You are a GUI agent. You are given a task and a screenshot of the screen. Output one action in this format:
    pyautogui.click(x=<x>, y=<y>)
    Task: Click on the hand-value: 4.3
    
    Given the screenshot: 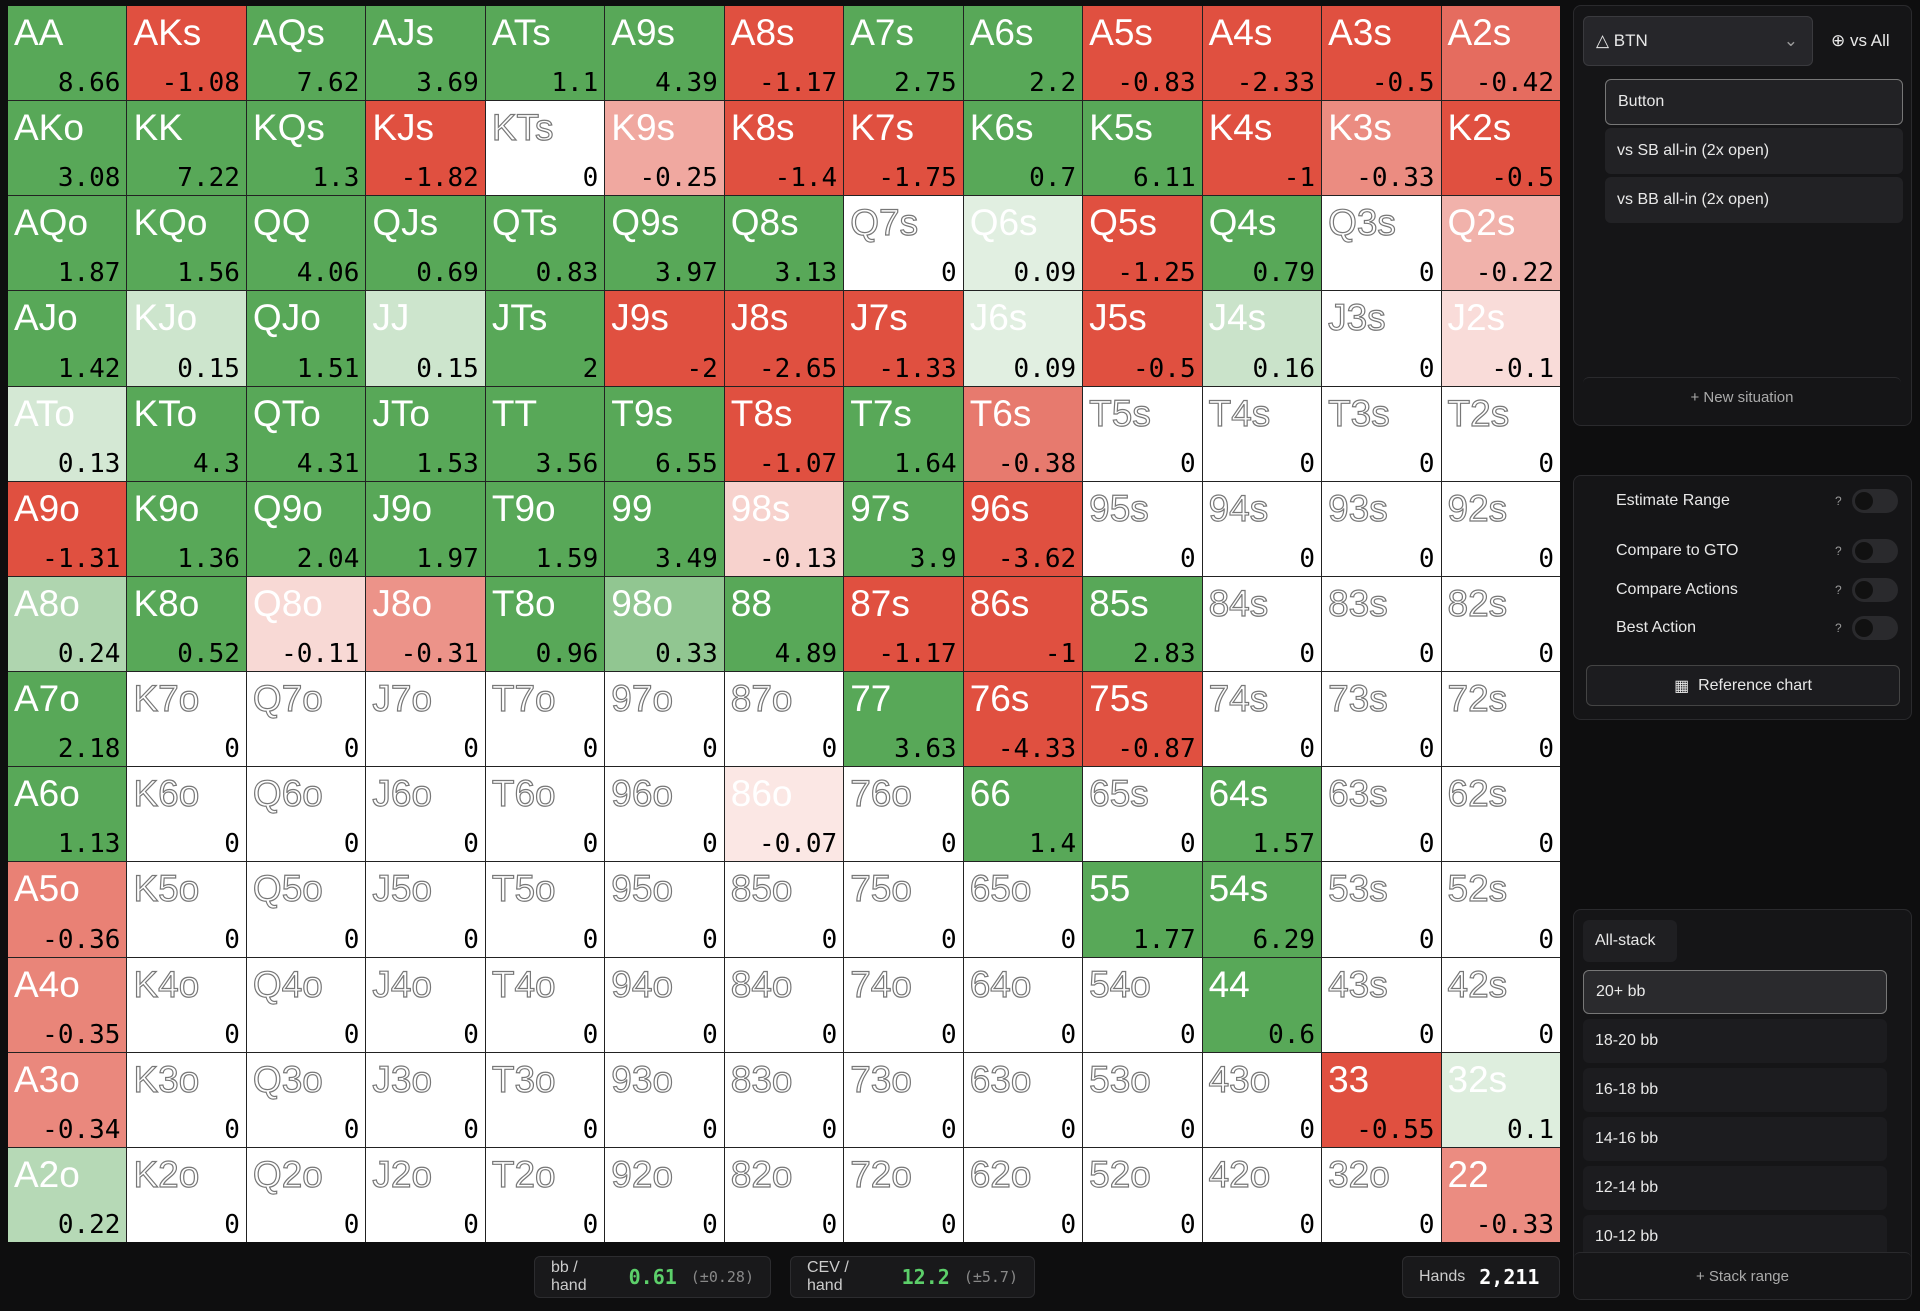 What is the action you would take?
    pyautogui.click(x=216, y=463)
    